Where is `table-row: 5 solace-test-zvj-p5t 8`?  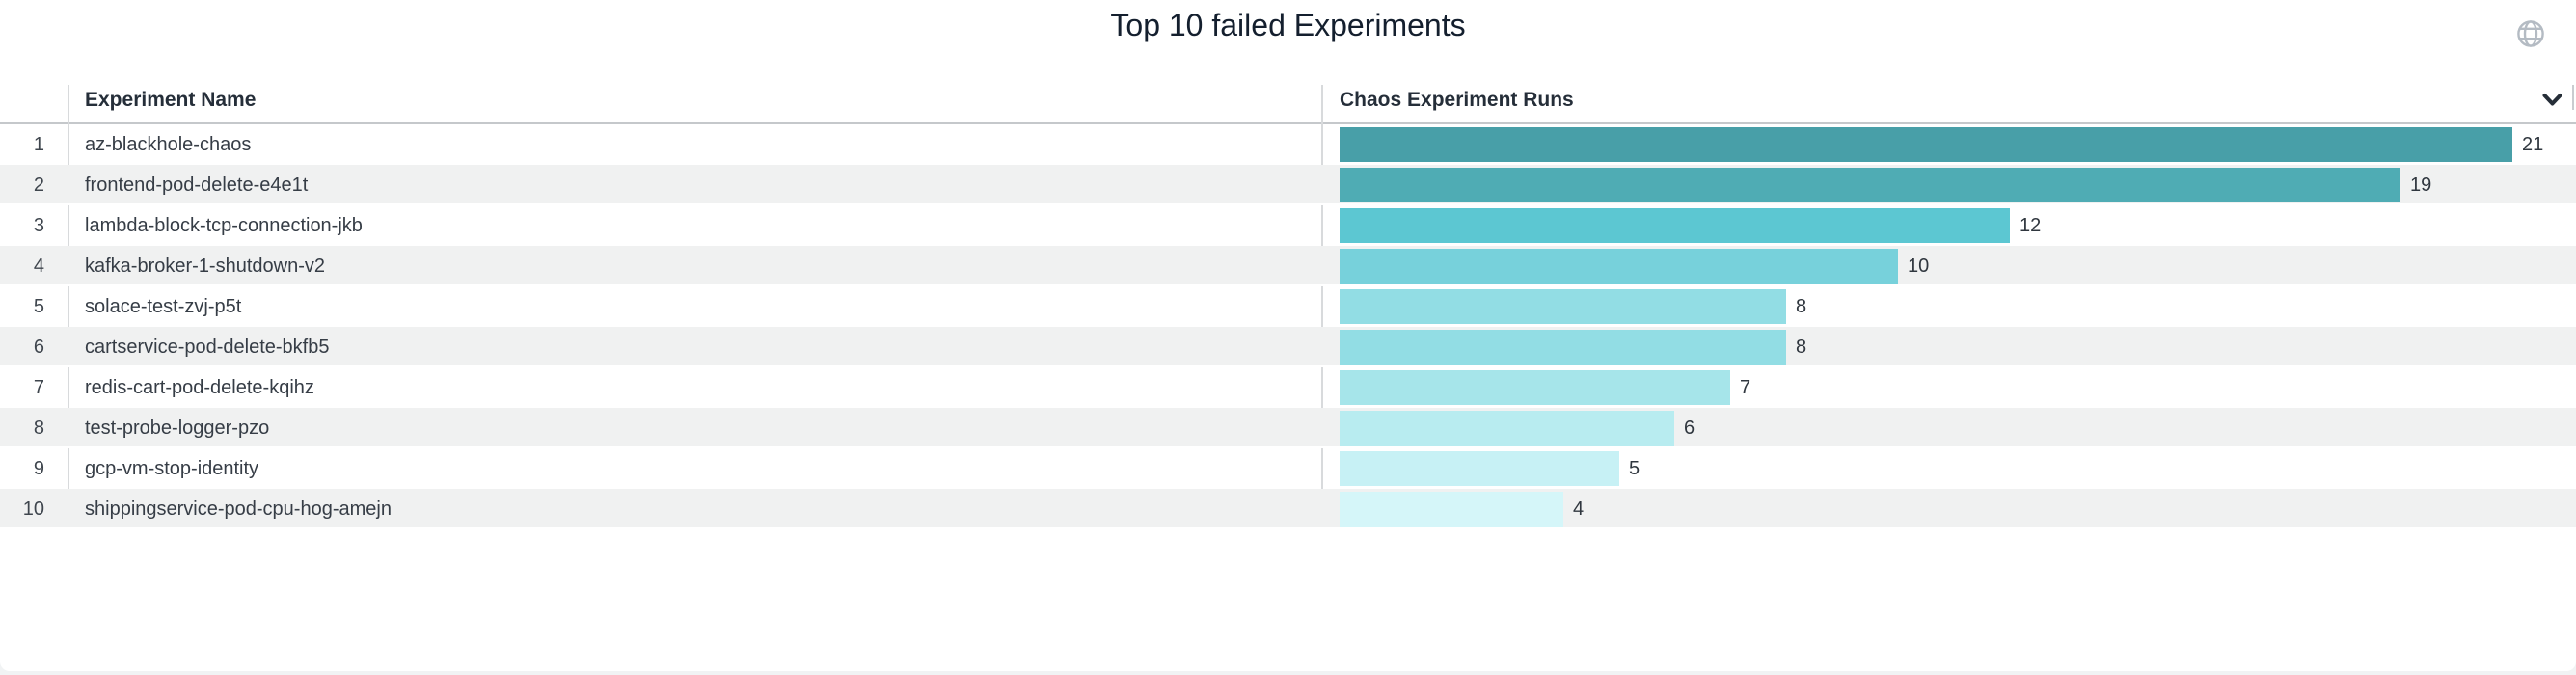 table-row: 5 solace-test-zvj-p5t 8 is located at coordinates (1288, 306).